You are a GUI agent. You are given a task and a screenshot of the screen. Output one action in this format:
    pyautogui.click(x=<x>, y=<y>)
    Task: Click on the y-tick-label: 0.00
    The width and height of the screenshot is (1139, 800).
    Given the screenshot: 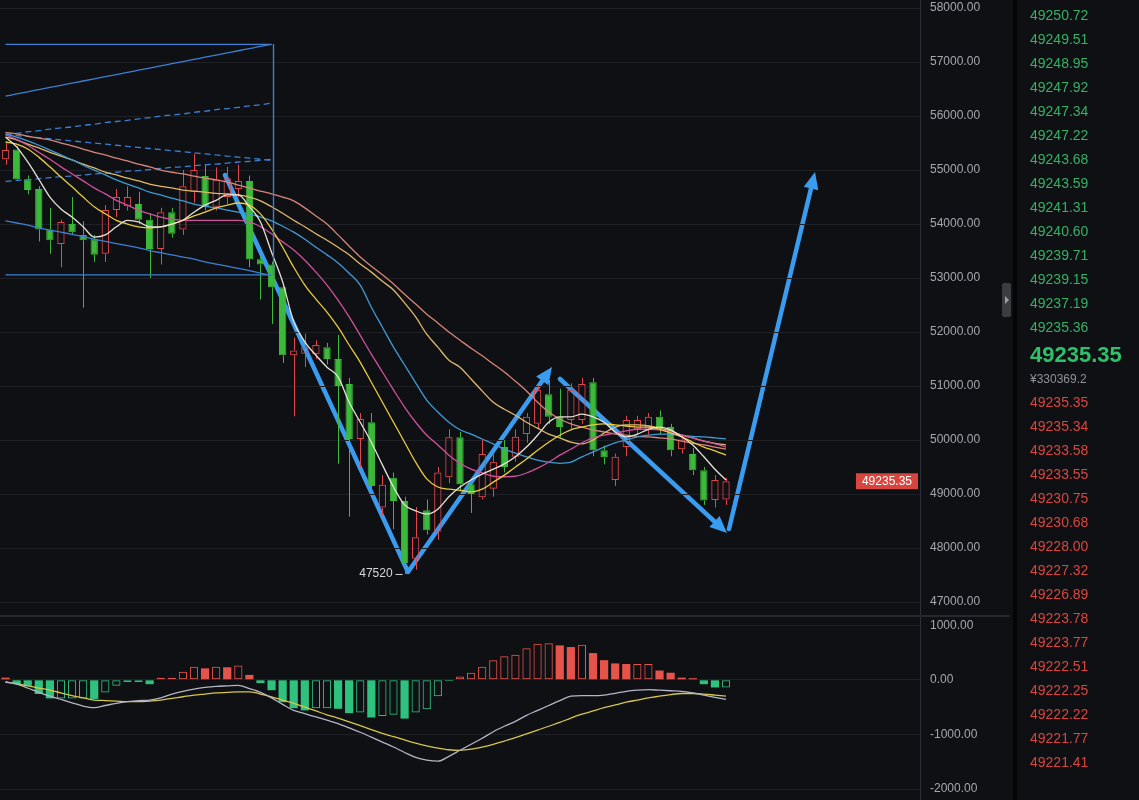 What is the action you would take?
    pyautogui.click(x=942, y=679)
    